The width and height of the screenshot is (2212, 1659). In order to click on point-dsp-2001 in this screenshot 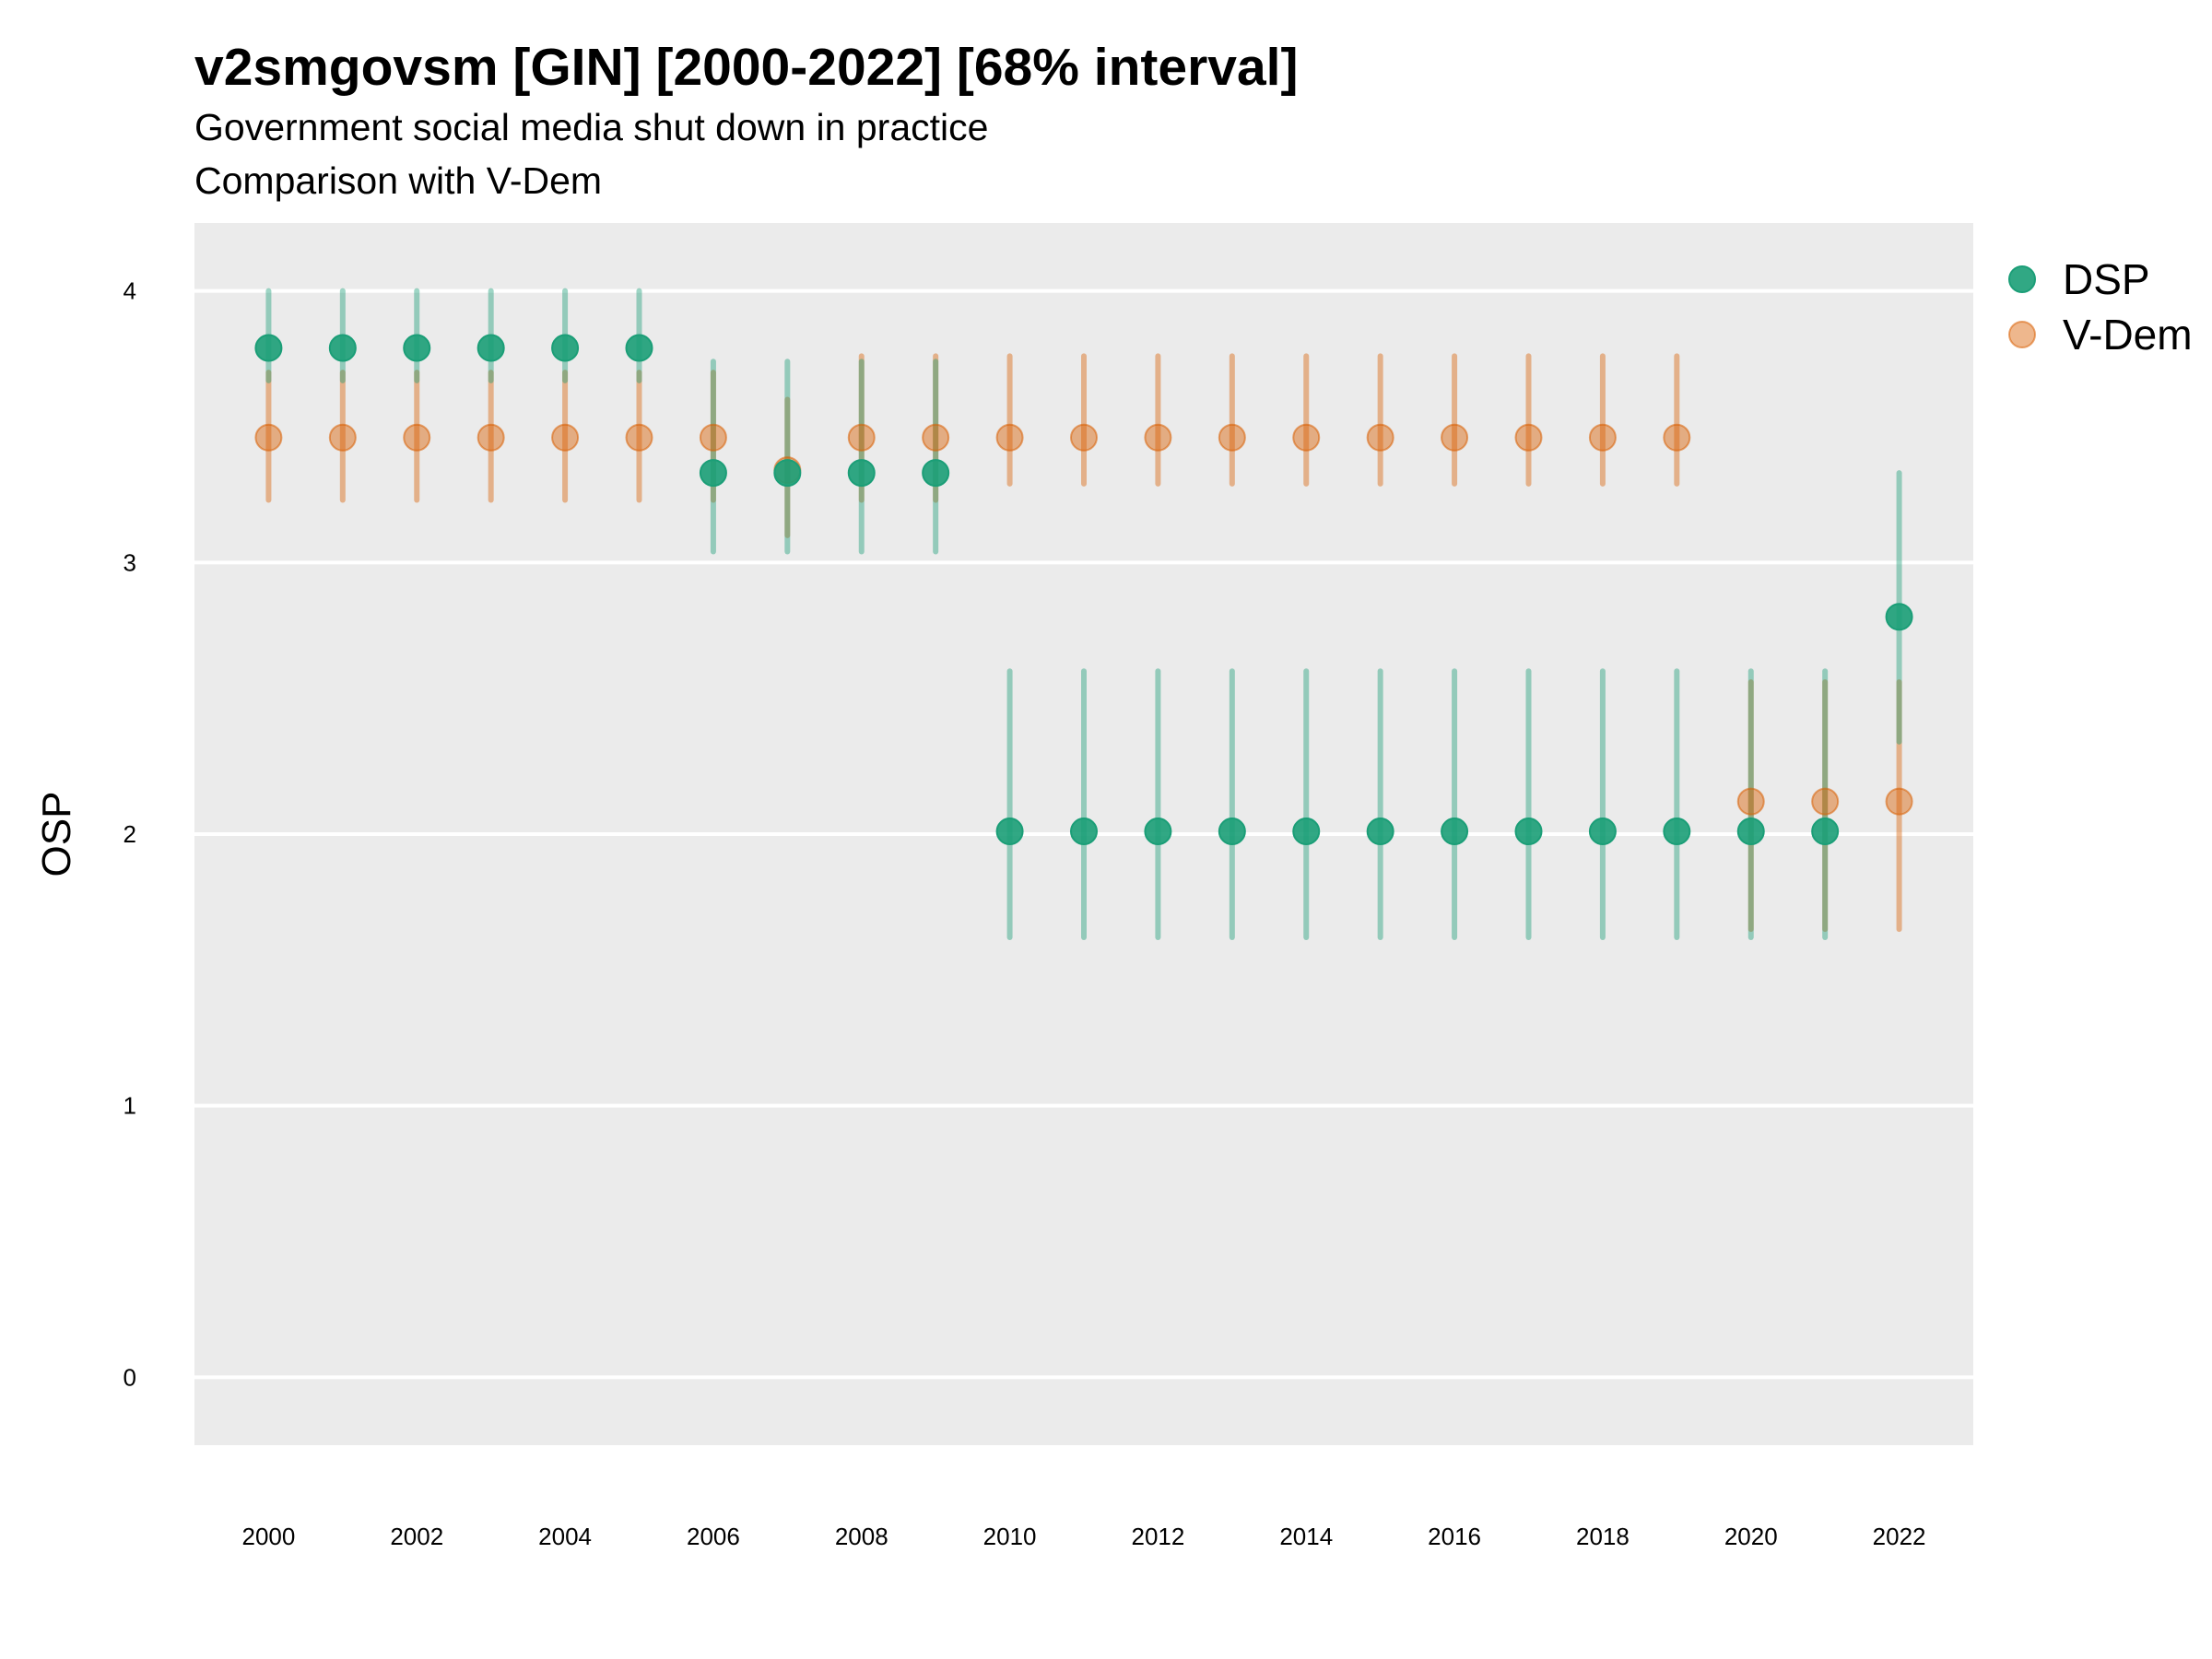, I will do `click(342, 348)`.